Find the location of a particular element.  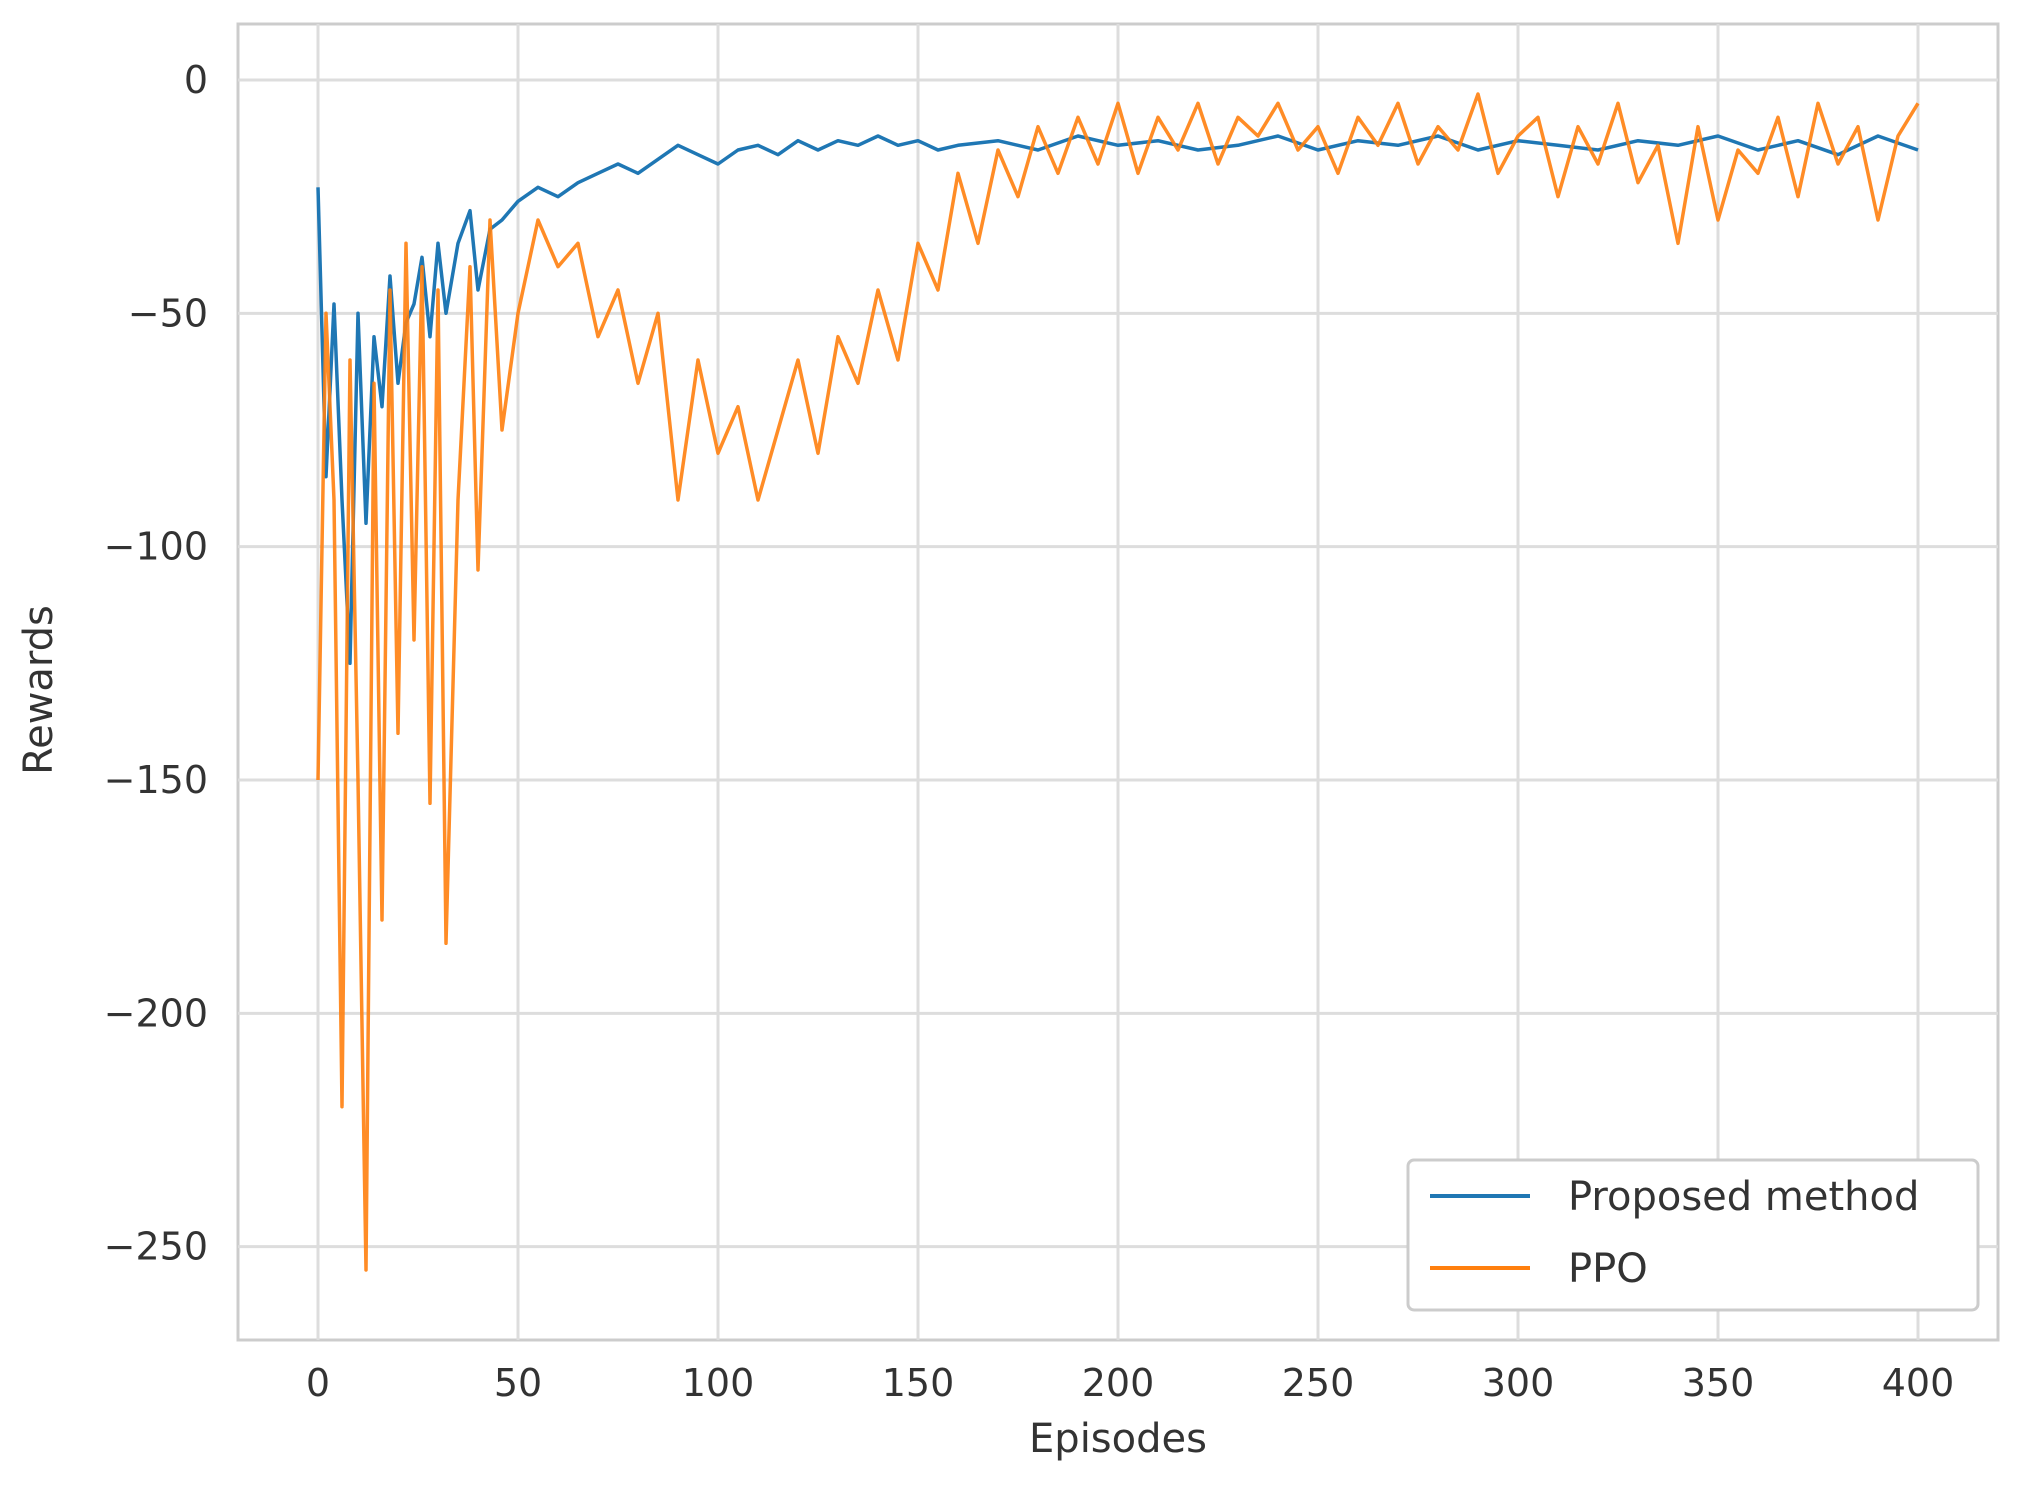

x-tick-label: 350 is located at coordinates (1718, 1383).